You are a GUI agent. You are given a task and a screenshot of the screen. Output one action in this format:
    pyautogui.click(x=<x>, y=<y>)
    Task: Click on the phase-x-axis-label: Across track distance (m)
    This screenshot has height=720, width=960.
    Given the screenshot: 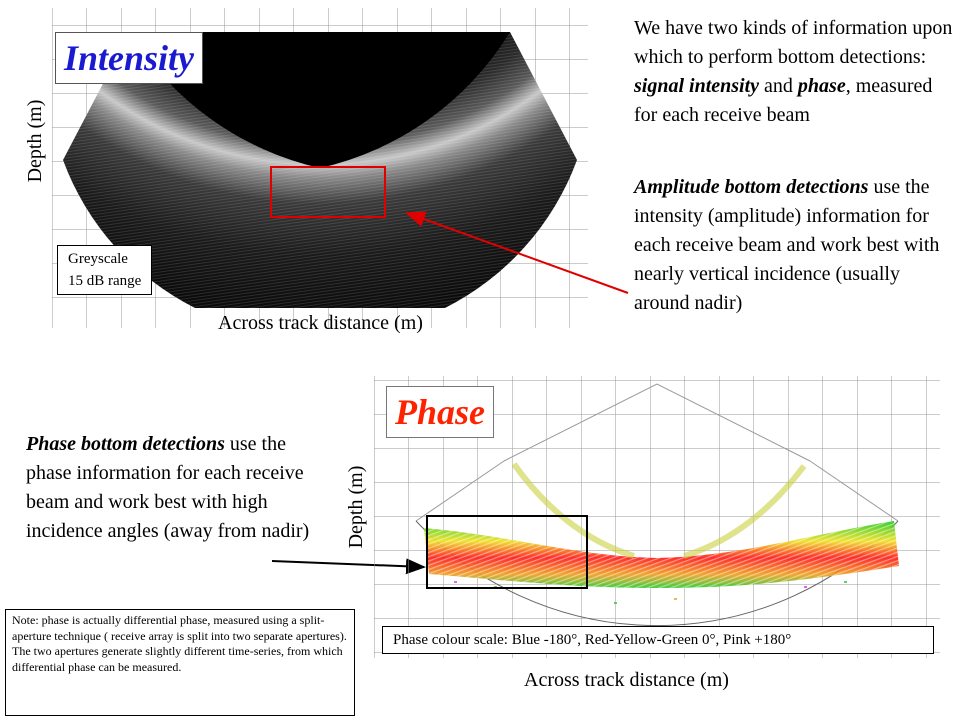 What is the action you would take?
    pyautogui.click(x=626, y=680)
    